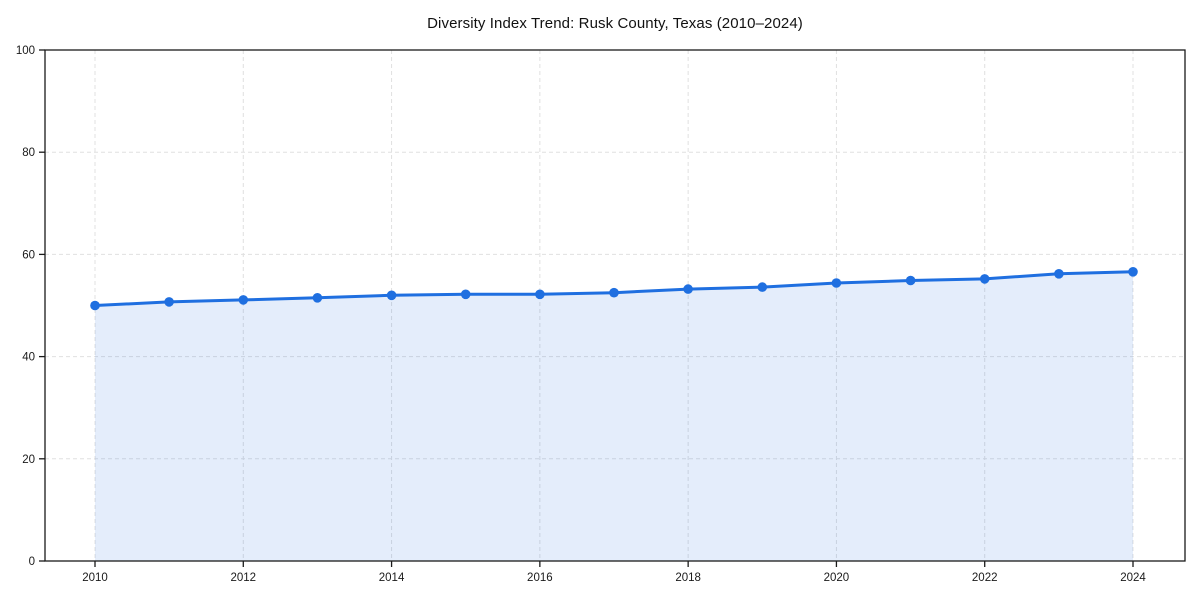 This screenshot has height=600, width=1200. What do you see at coordinates (540, 578) in the screenshot?
I see `x-tick-label: 2016` at bounding box center [540, 578].